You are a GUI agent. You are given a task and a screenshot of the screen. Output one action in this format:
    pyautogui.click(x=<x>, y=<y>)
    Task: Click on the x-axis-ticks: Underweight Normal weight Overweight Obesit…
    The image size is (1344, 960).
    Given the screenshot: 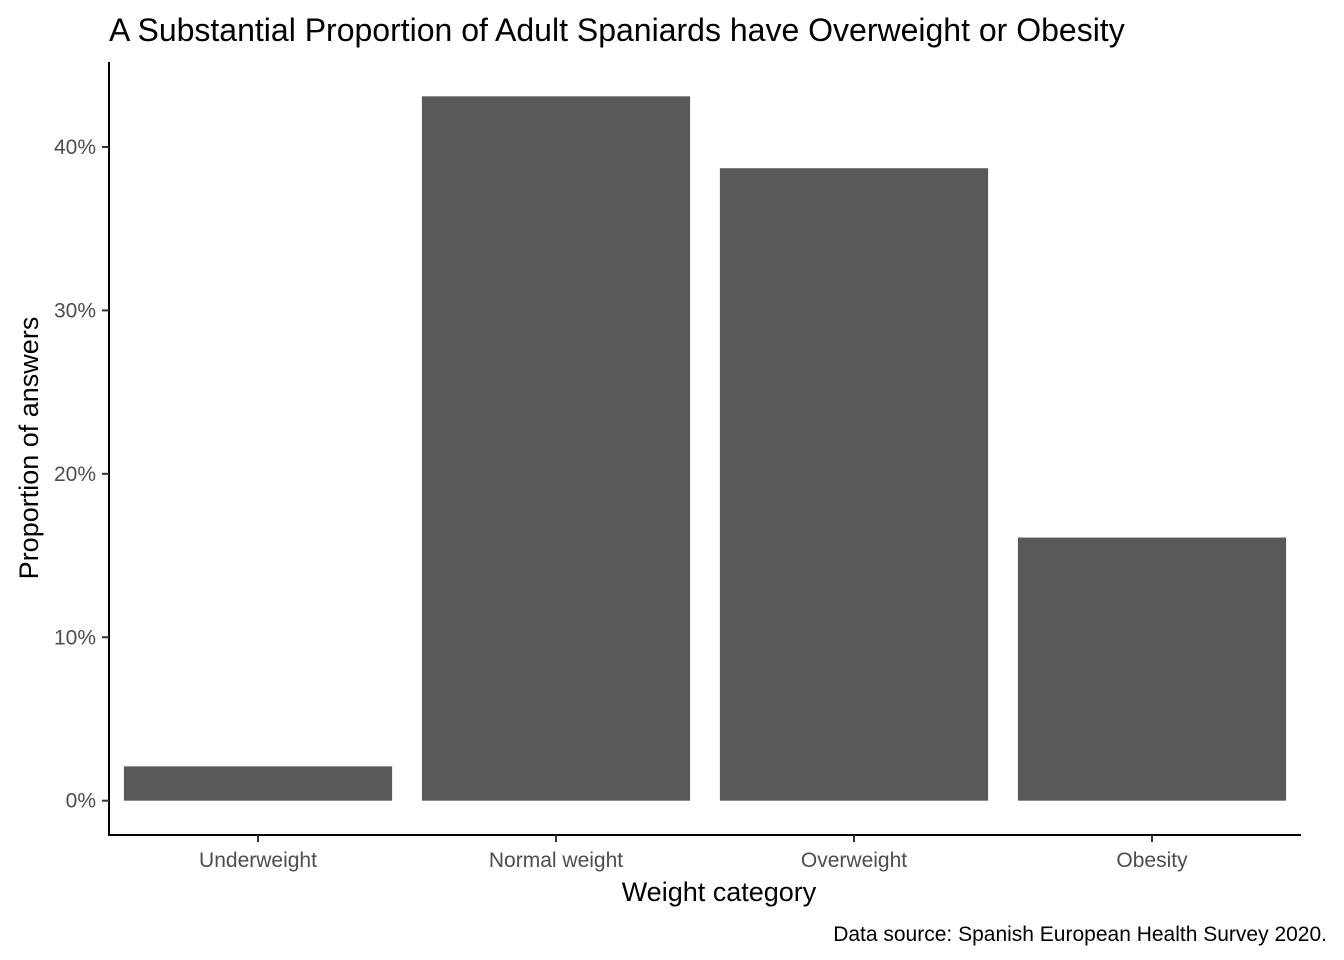 What is the action you would take?
    pyautogui.click(x=693, y=853)
    